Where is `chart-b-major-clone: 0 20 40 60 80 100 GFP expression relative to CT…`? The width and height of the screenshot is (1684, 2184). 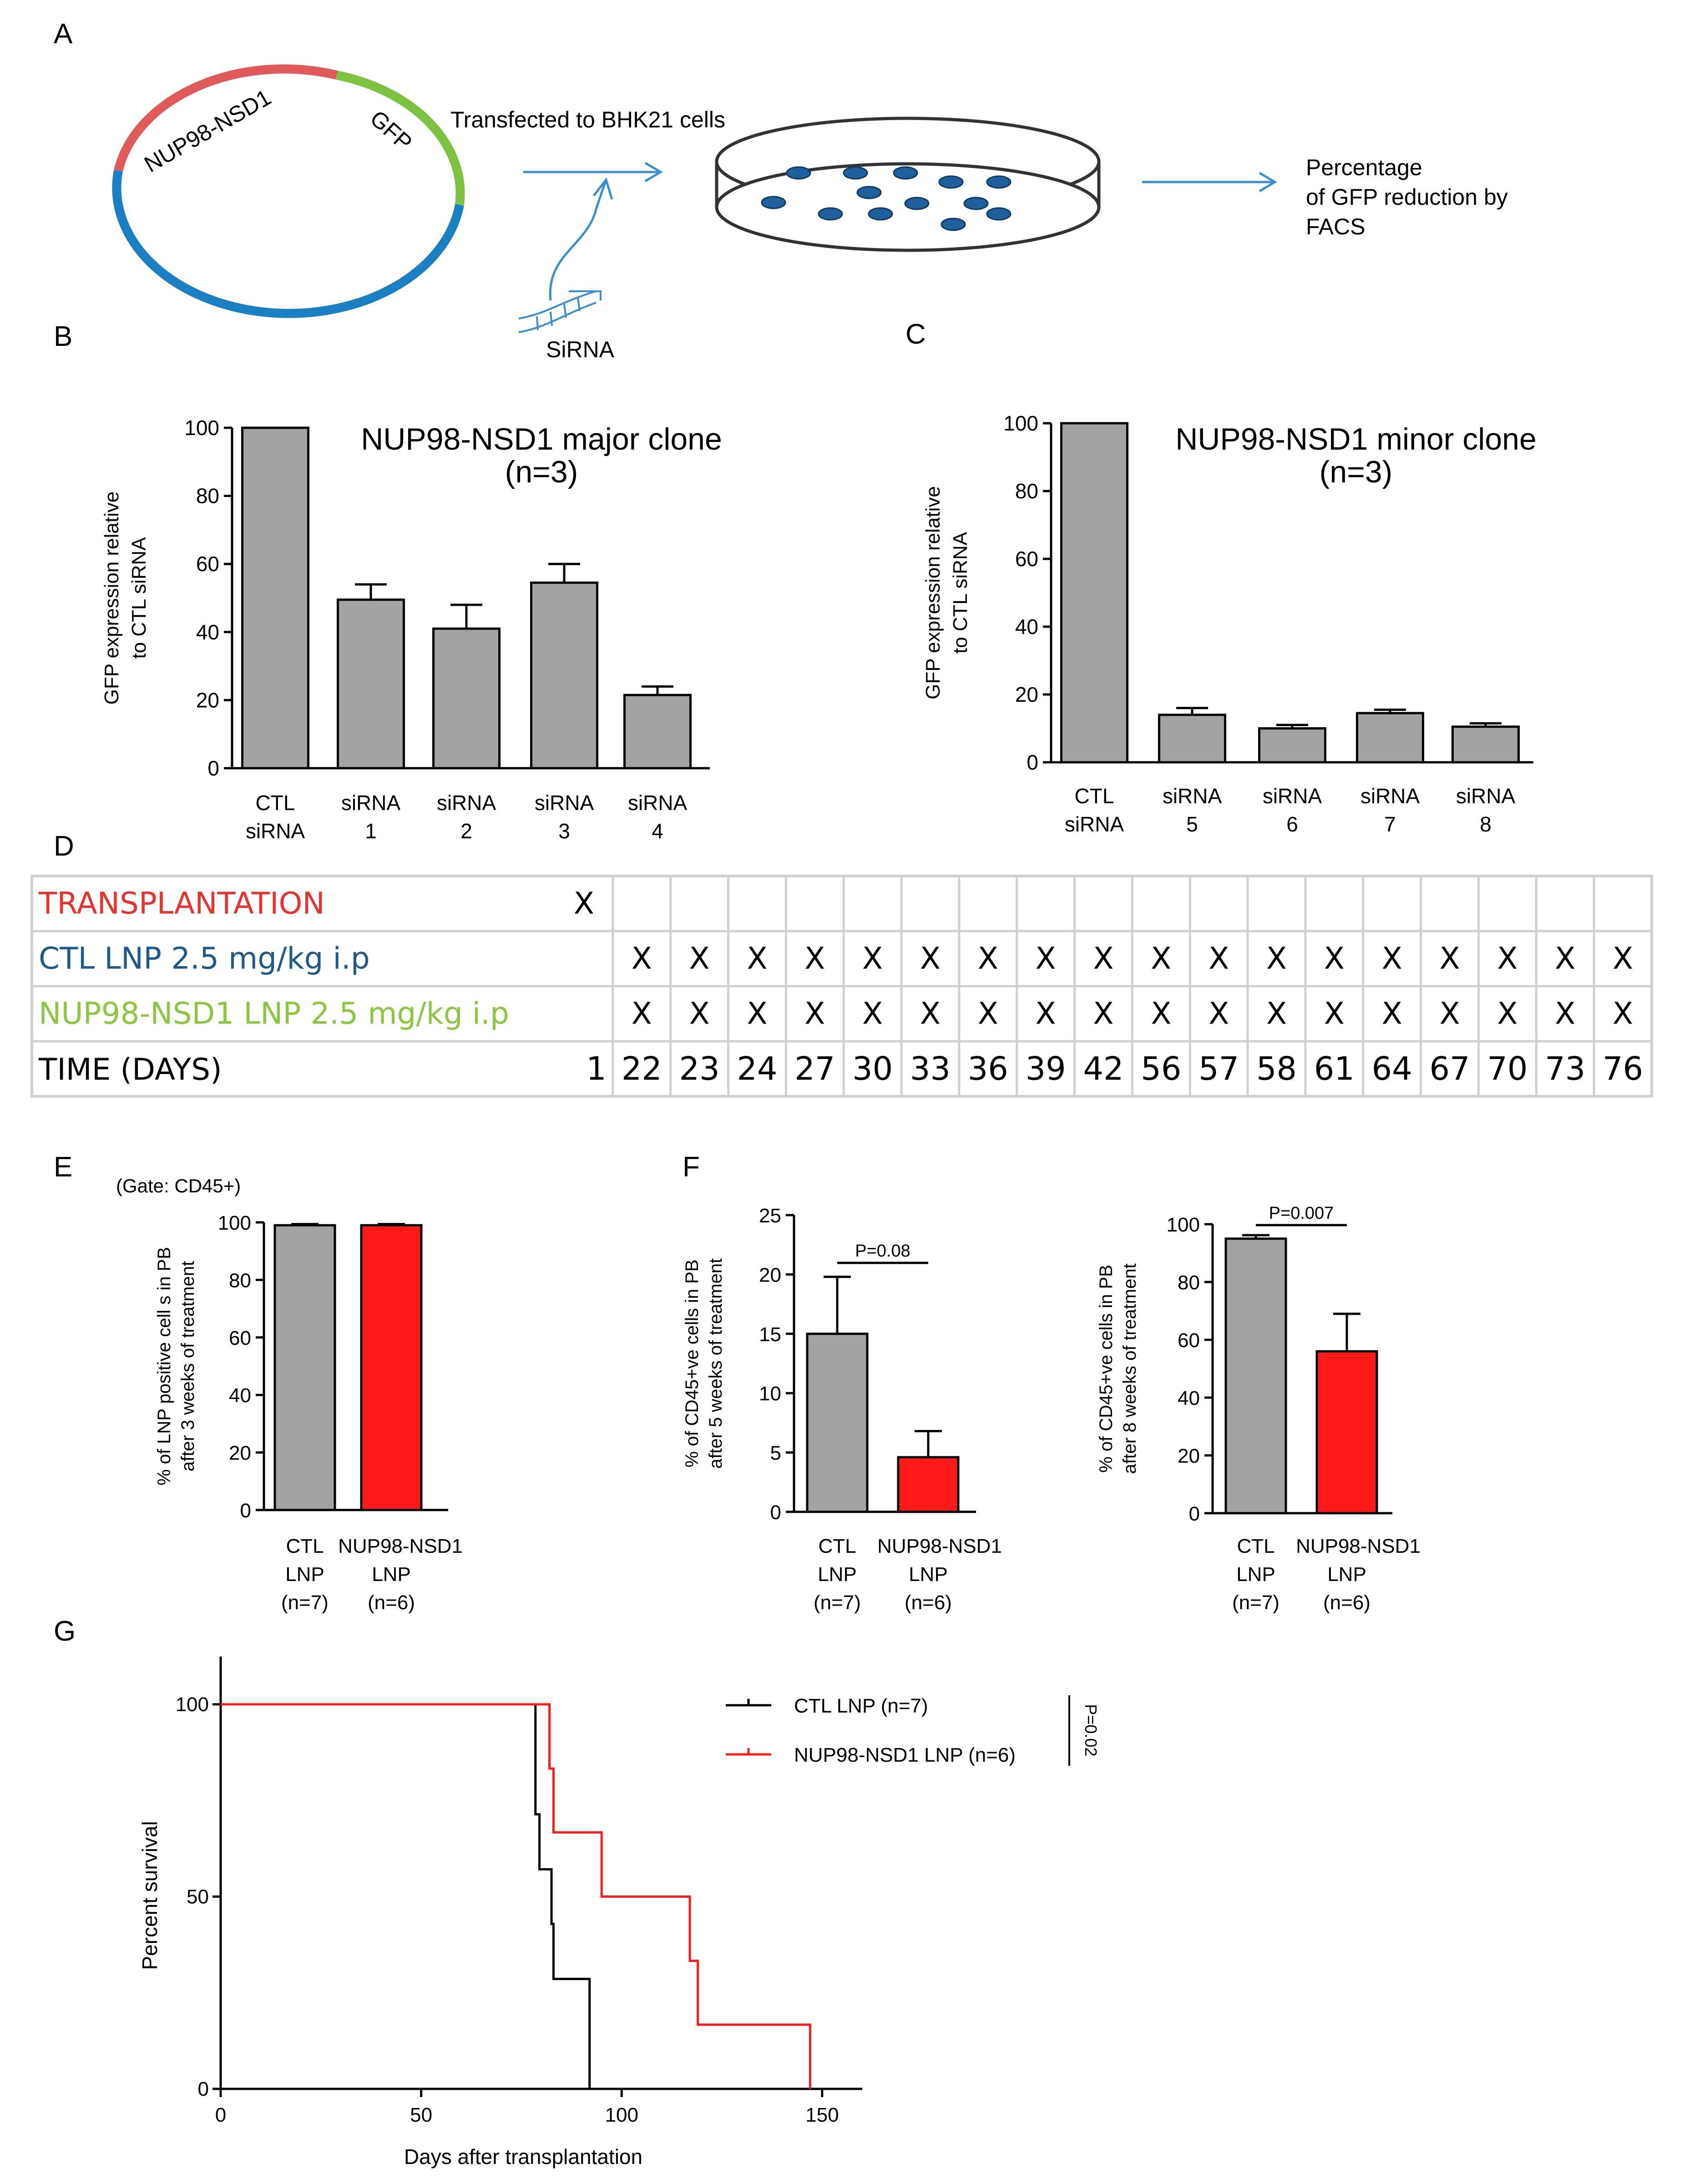 chart-b-major-clone: 0 20 40 60 80 100 GFP expression relative to CT… is located at coordinates (411, 629).